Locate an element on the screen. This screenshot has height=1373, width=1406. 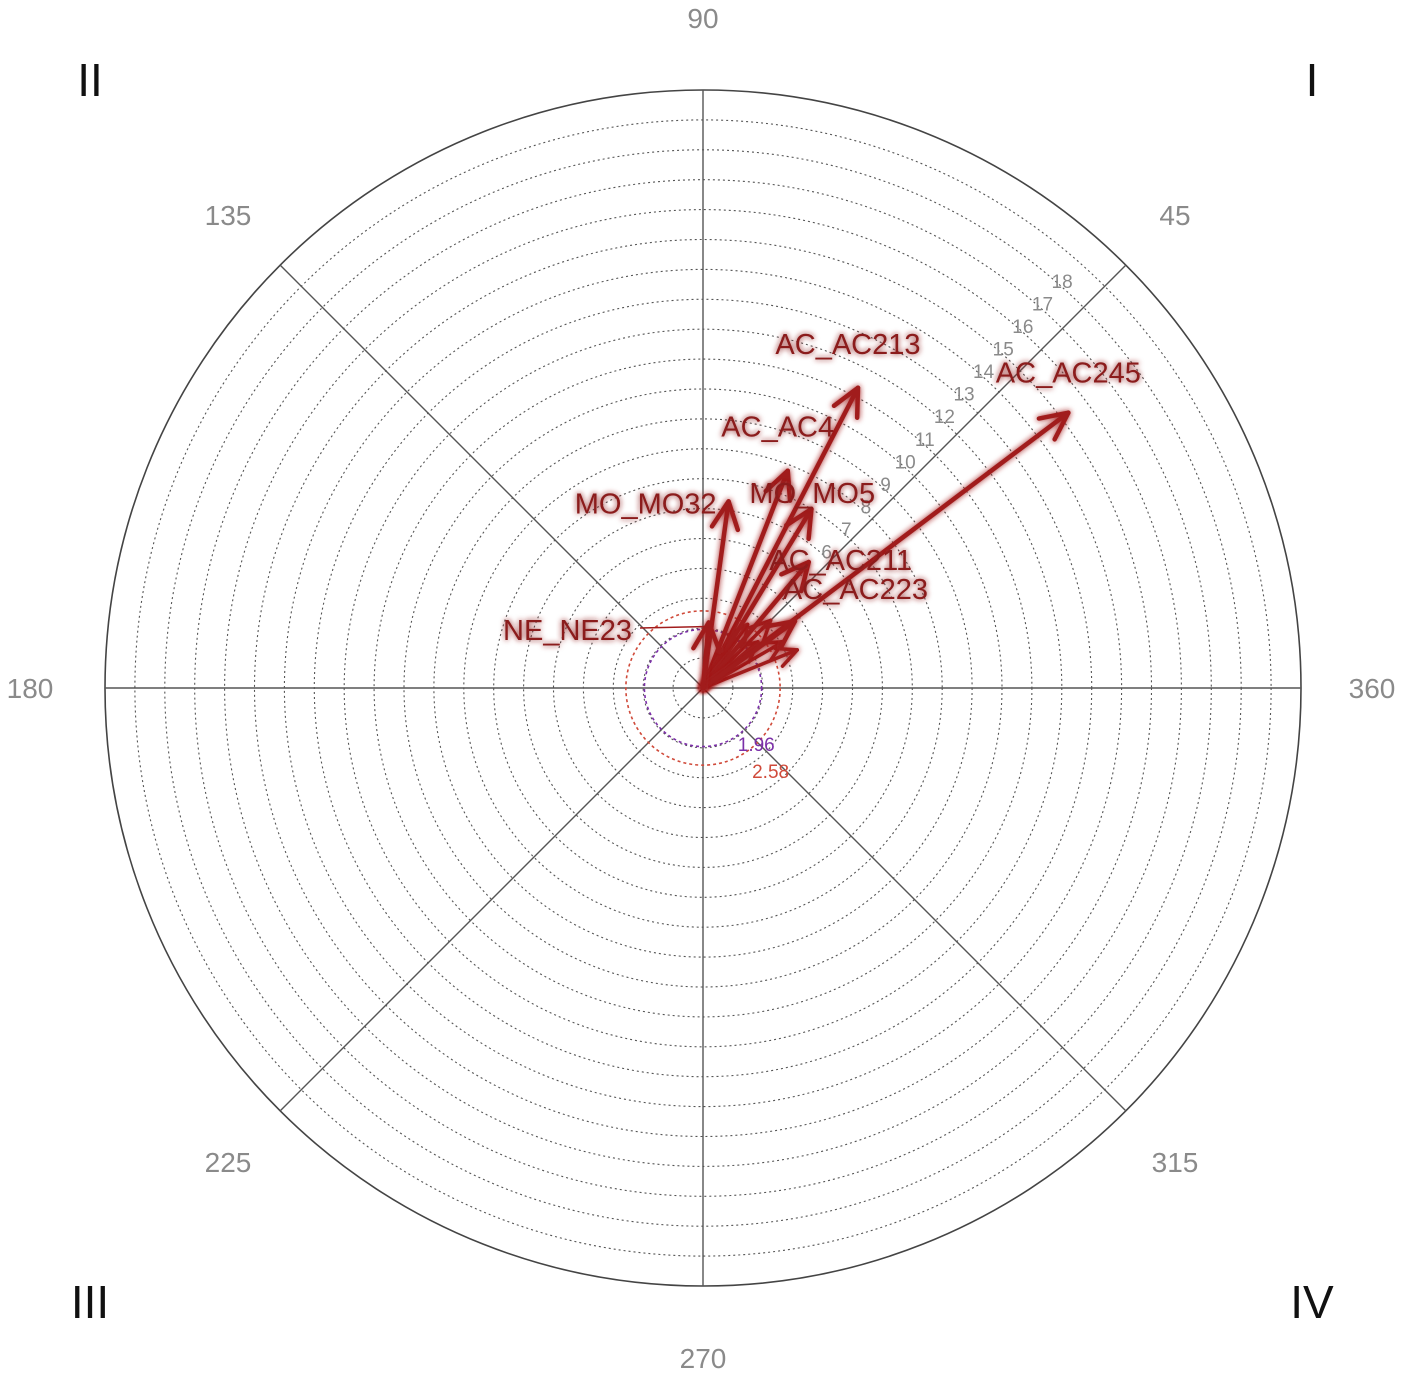
vector-MO_MO5-shaft is located at coordinates (757, 598).